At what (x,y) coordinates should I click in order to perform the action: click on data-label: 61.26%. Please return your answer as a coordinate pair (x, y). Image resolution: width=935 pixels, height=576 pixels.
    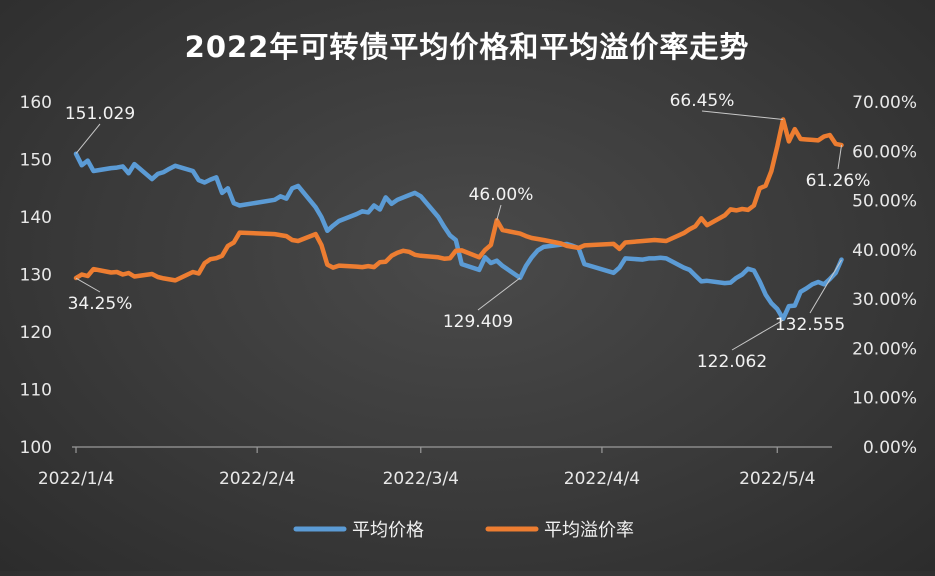
    Looking at the image, I should click on (838, 181).